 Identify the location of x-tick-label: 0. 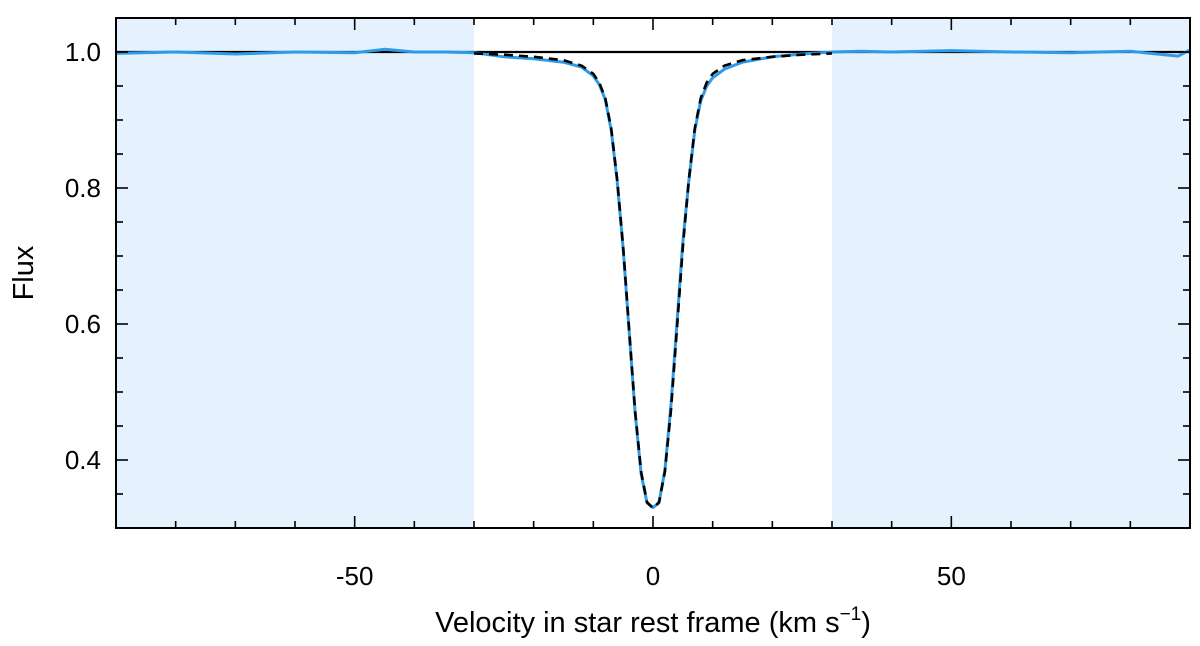
(653, 576).